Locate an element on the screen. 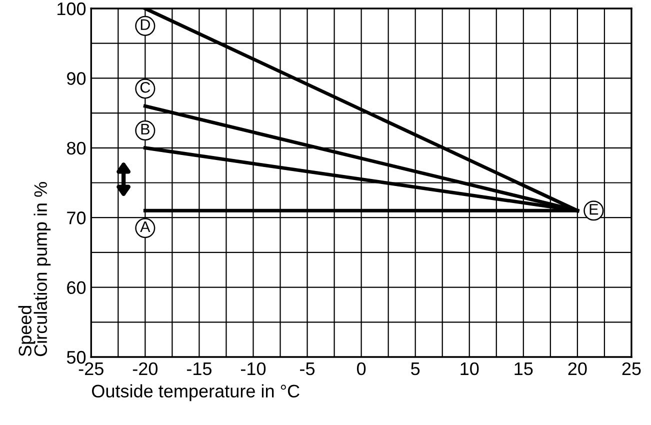  x-tick-label: -15 is located at coordinates (199, 369).